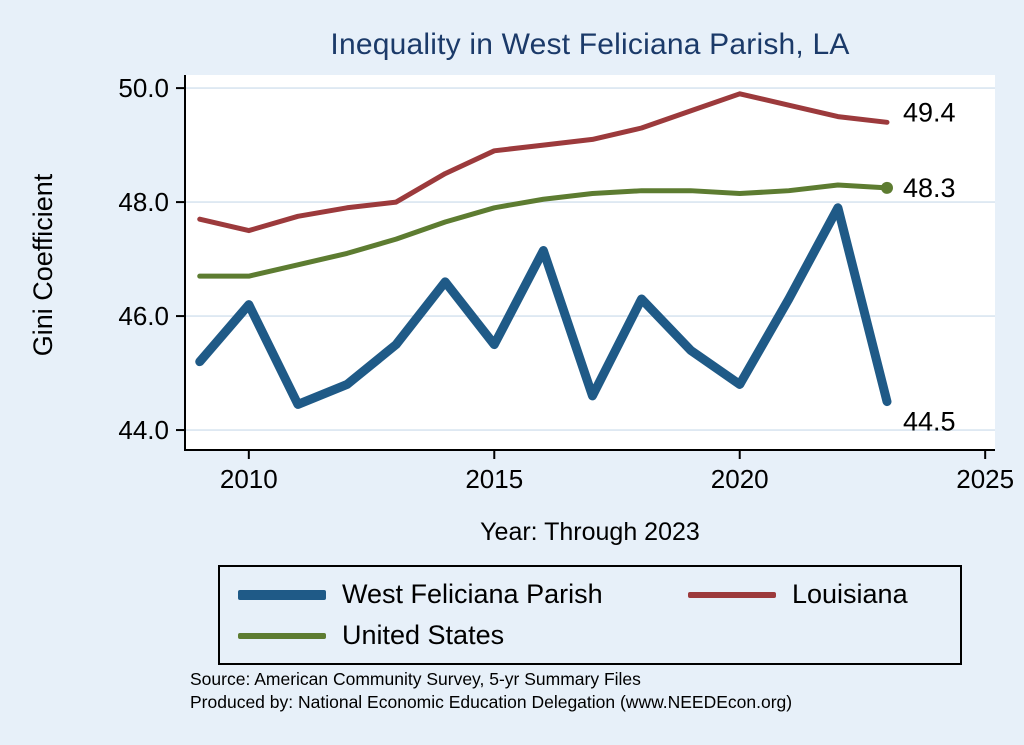 Image resolution: width=1024 pixels, height=745 pixels. I want to click on legend-item-united-states: United States, so click(463, 635).